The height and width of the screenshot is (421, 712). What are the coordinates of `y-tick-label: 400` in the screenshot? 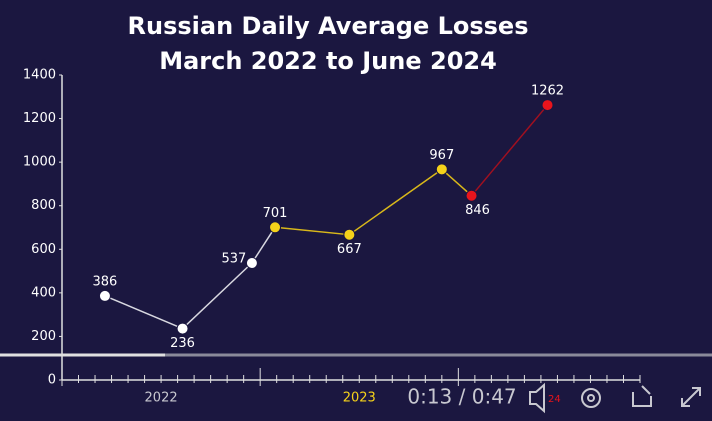 It's located at (43, 292).